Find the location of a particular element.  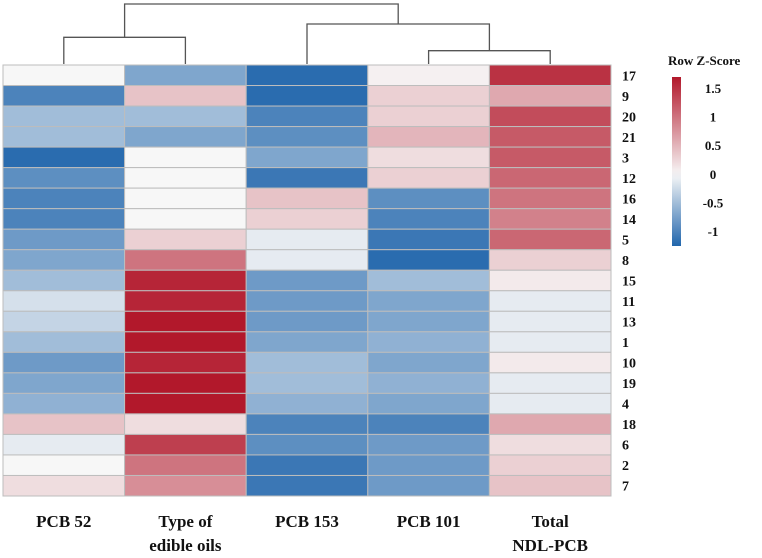

row-label: 1 is located at coordinates (625, 343).